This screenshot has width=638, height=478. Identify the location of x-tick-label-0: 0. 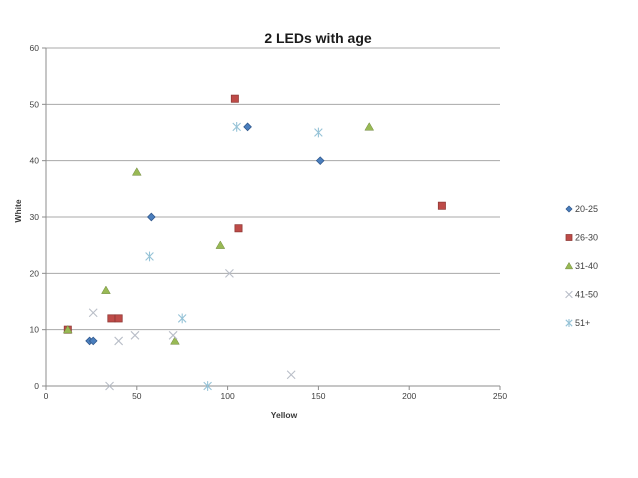
(46, 396).